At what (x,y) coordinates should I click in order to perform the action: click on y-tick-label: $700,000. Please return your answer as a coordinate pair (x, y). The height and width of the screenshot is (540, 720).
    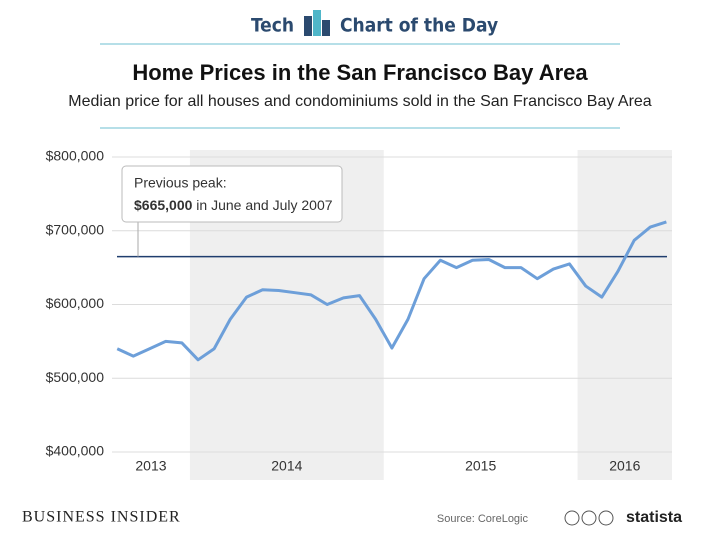
    Looking at the image, I should click on (75, 229).